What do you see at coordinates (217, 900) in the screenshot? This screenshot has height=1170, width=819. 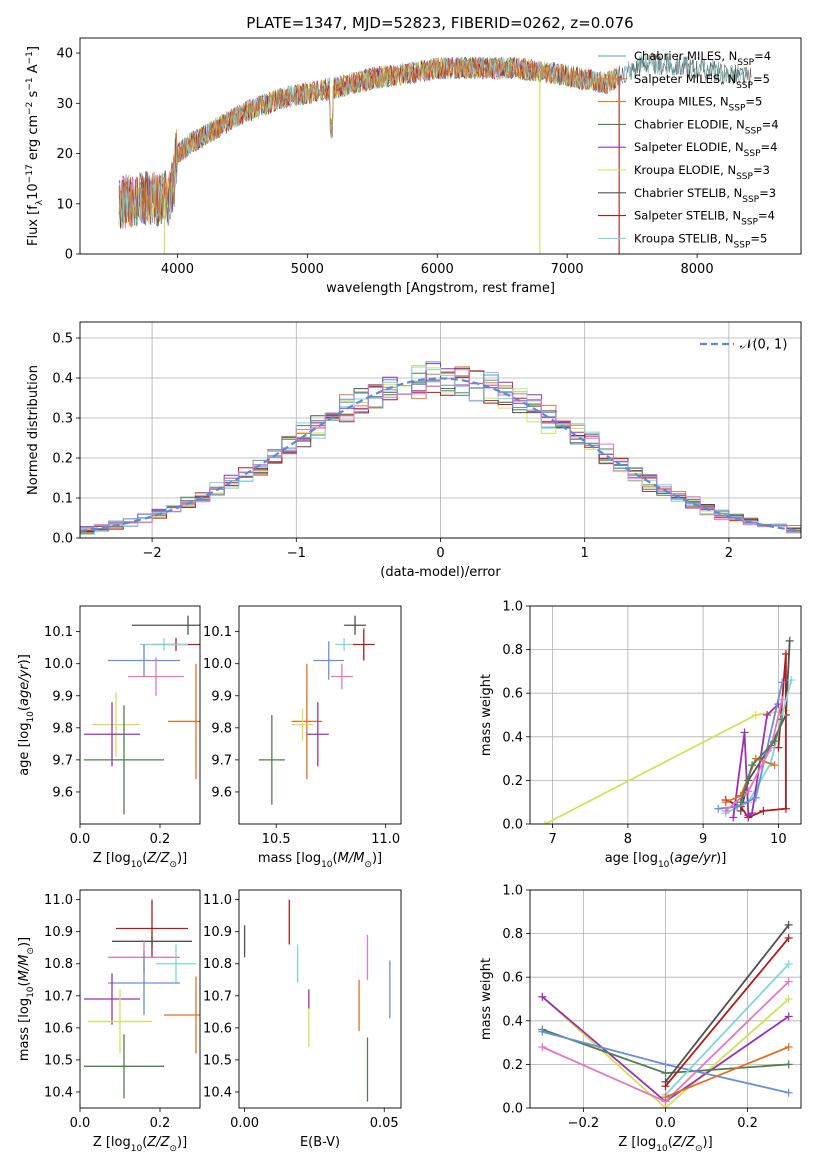 I see `y-tick-label: 11.0` at bounding box center [217, 900].